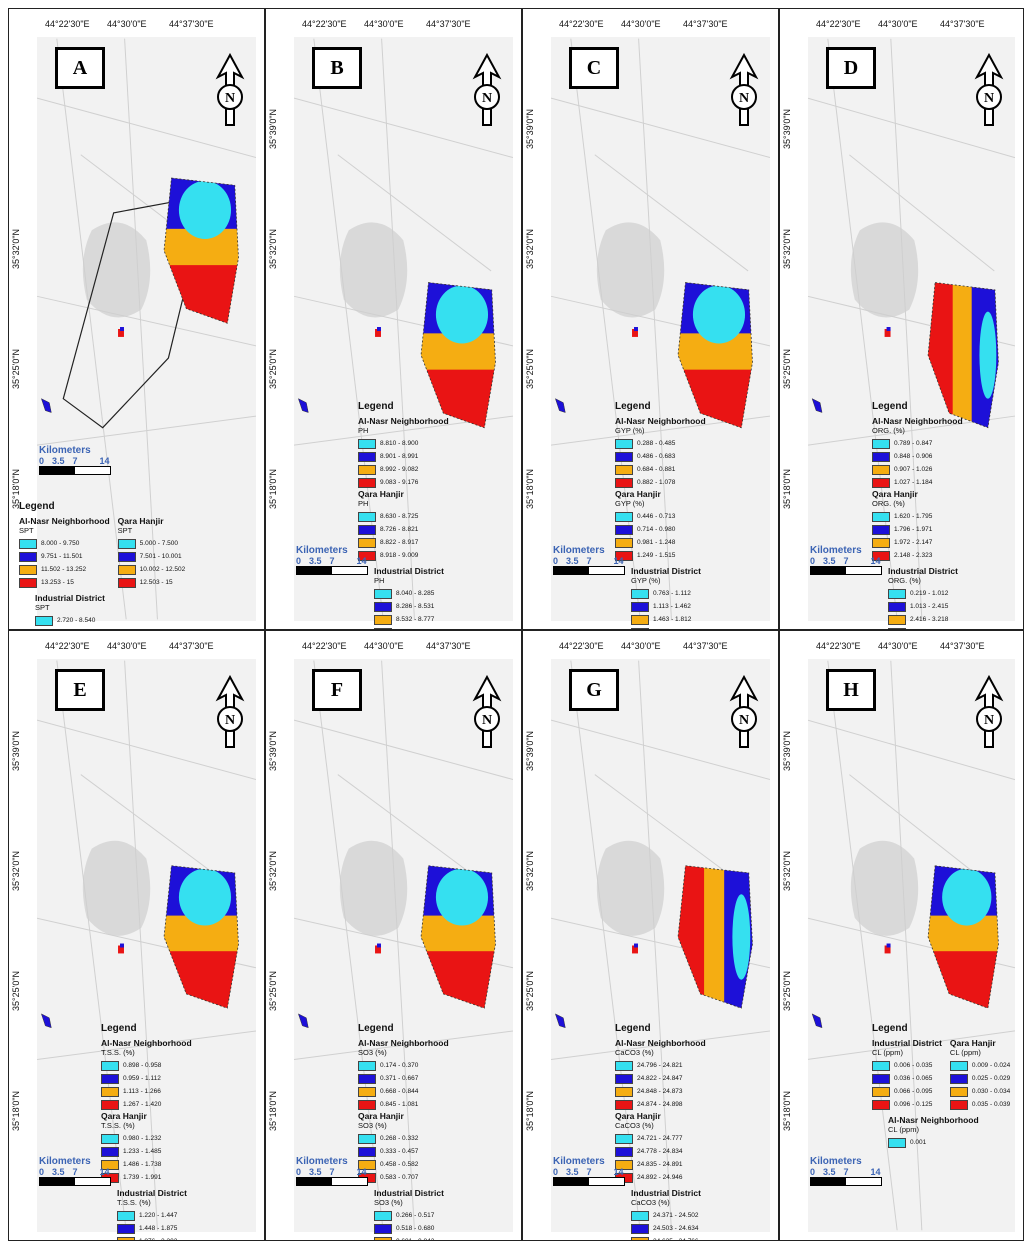  What do you see at coordinates (60, 543) in the screenshot?
I see `legend-range: 8.000 - 9.750` at bounding box center [60, 543].